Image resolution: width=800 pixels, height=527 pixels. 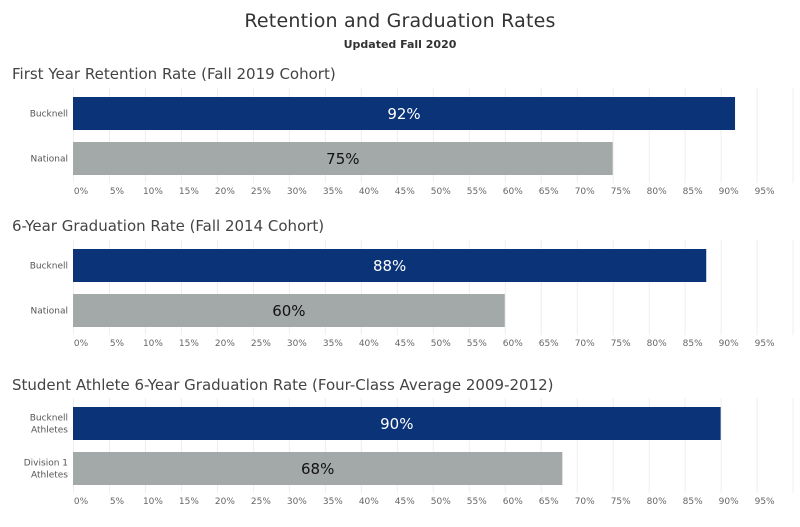 I want to click on bar-value-label: 75%, so click(x=342, y=159).